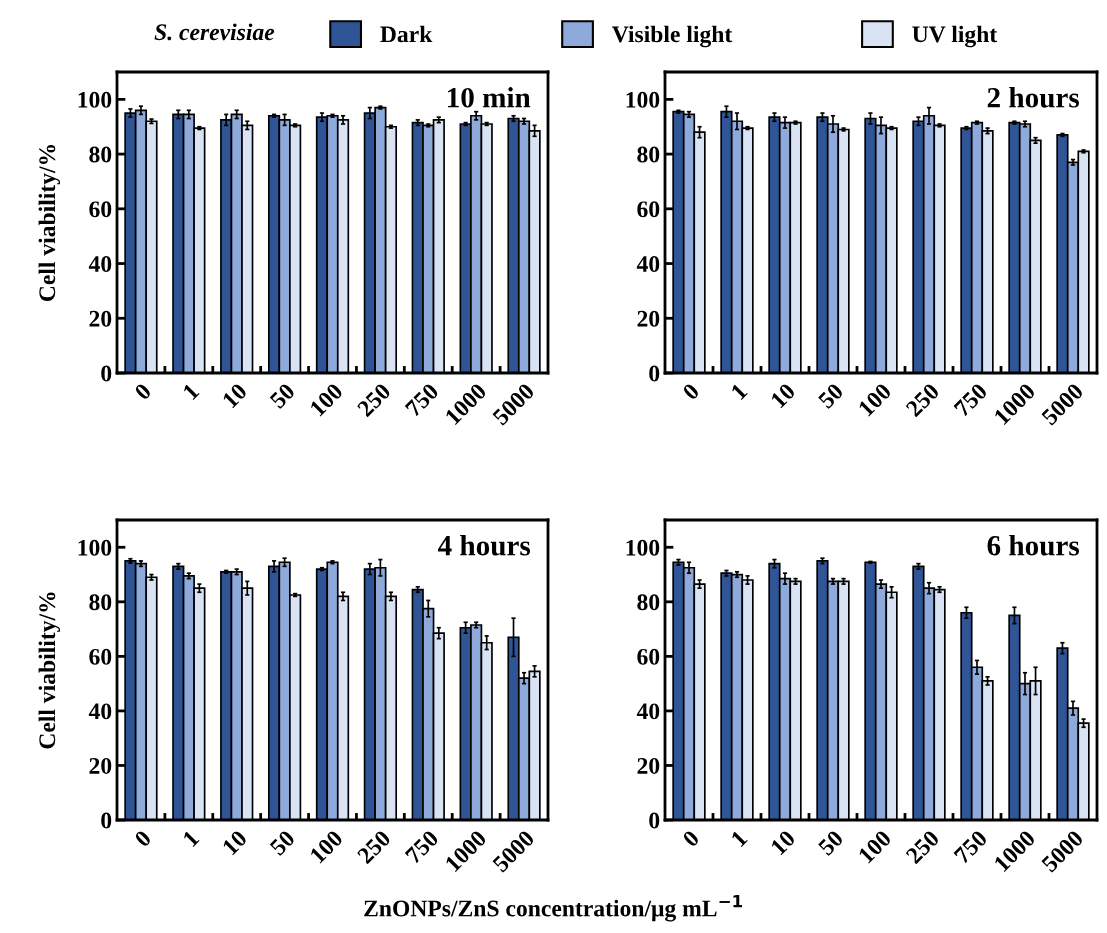  Describe the element at coordinates (955, 36) in the screenshot. I see `legend-label: UV light` at that location.